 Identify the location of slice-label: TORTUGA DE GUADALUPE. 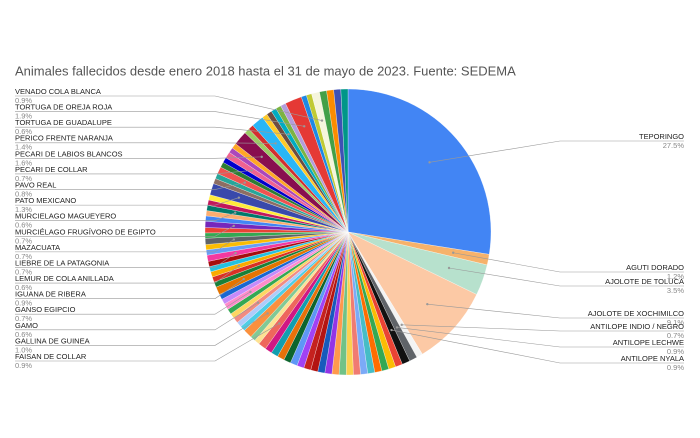
(63, 122).